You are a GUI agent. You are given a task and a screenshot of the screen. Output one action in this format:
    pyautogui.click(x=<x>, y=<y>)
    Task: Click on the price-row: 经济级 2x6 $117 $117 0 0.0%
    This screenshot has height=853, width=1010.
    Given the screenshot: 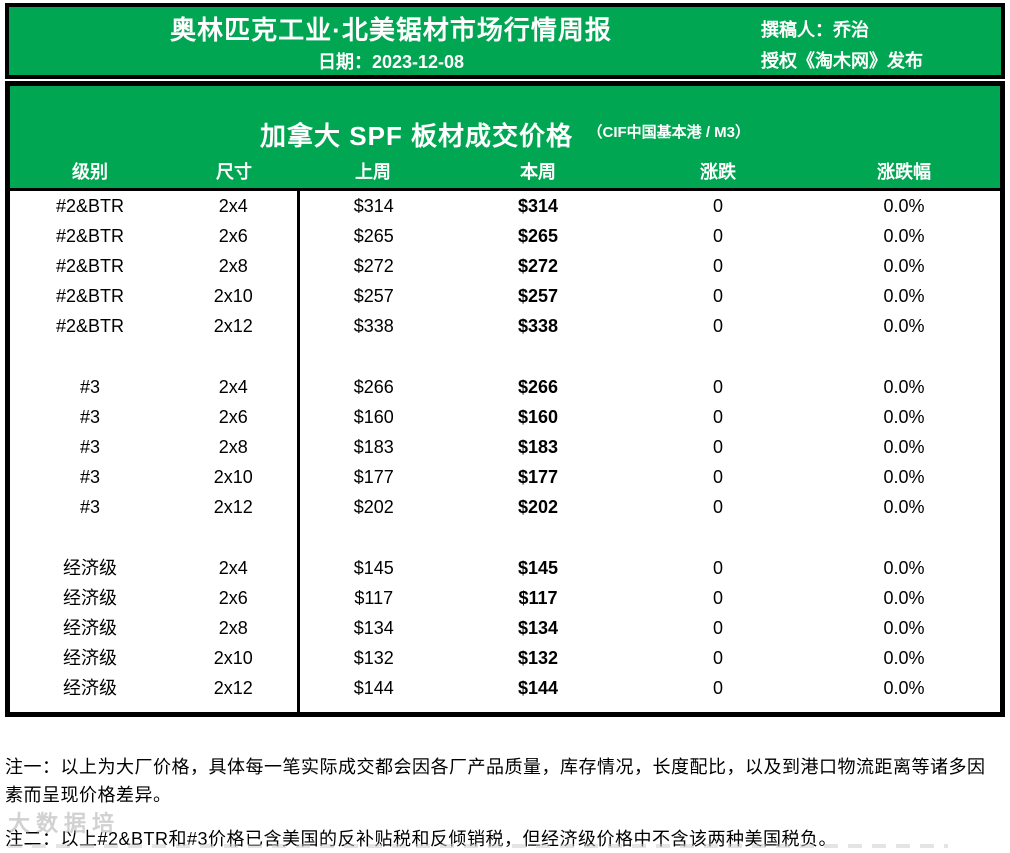 What is the action you would take?
    pyautogui.click(x=505, y=597)
    